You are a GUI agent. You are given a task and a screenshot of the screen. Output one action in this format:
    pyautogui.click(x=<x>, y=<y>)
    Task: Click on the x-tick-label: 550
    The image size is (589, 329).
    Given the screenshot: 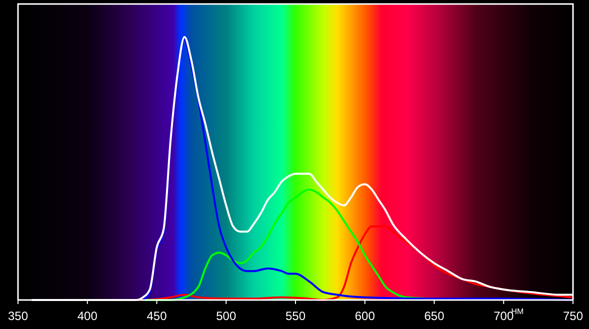 What is the action you would take?
    pyautogui.click(x=295, y=316)
    